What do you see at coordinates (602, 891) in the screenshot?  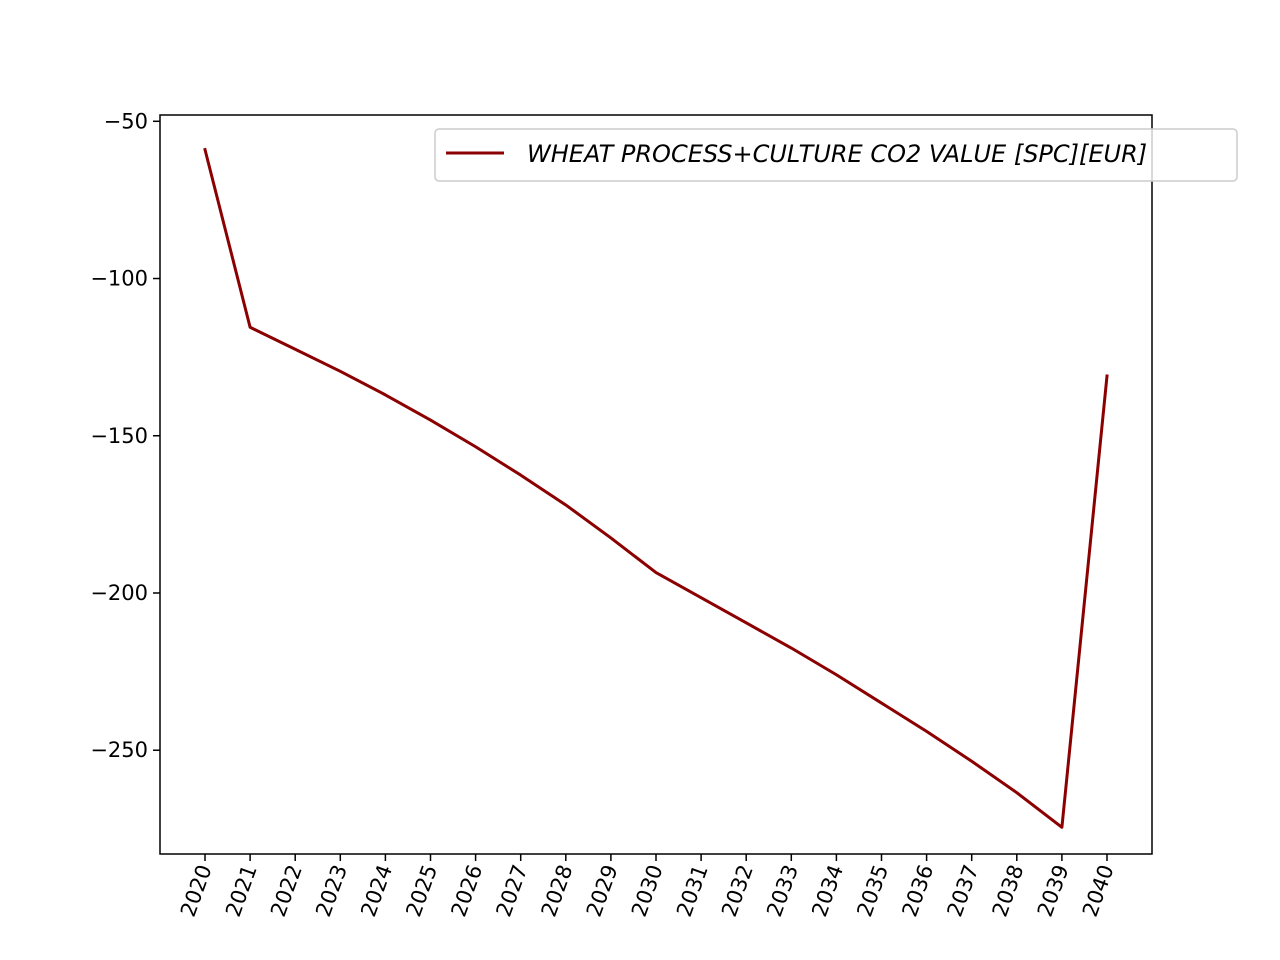 I see `x-tick-label: 2029` at bounding box center [602, 891].